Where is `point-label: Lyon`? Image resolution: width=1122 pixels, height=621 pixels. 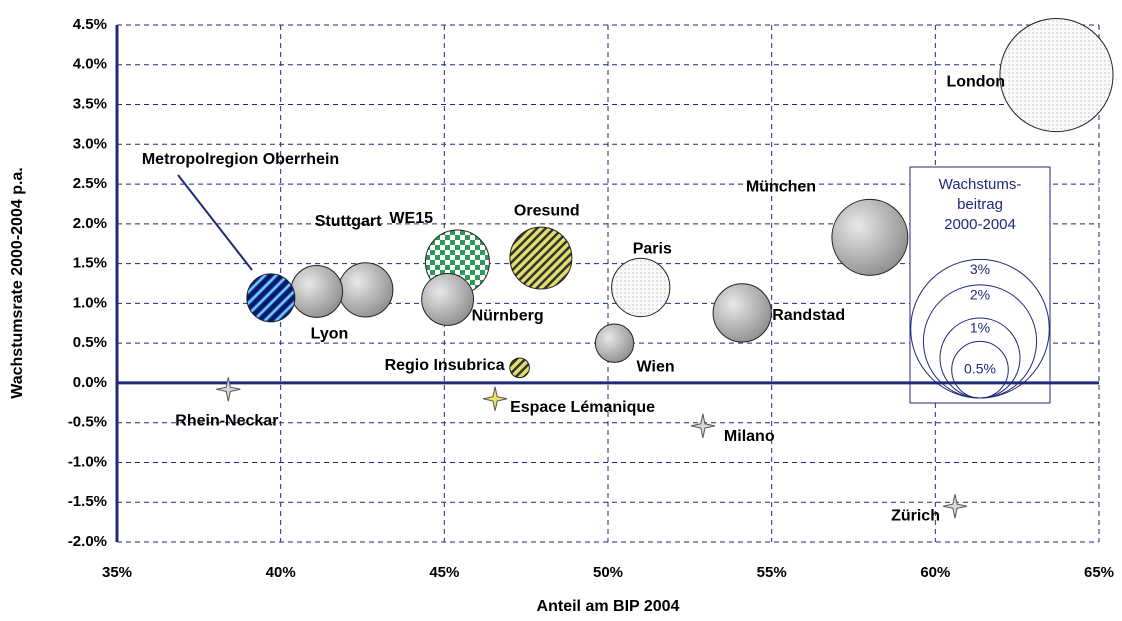
point-label: Lyon is located at coordinates (330, 334).